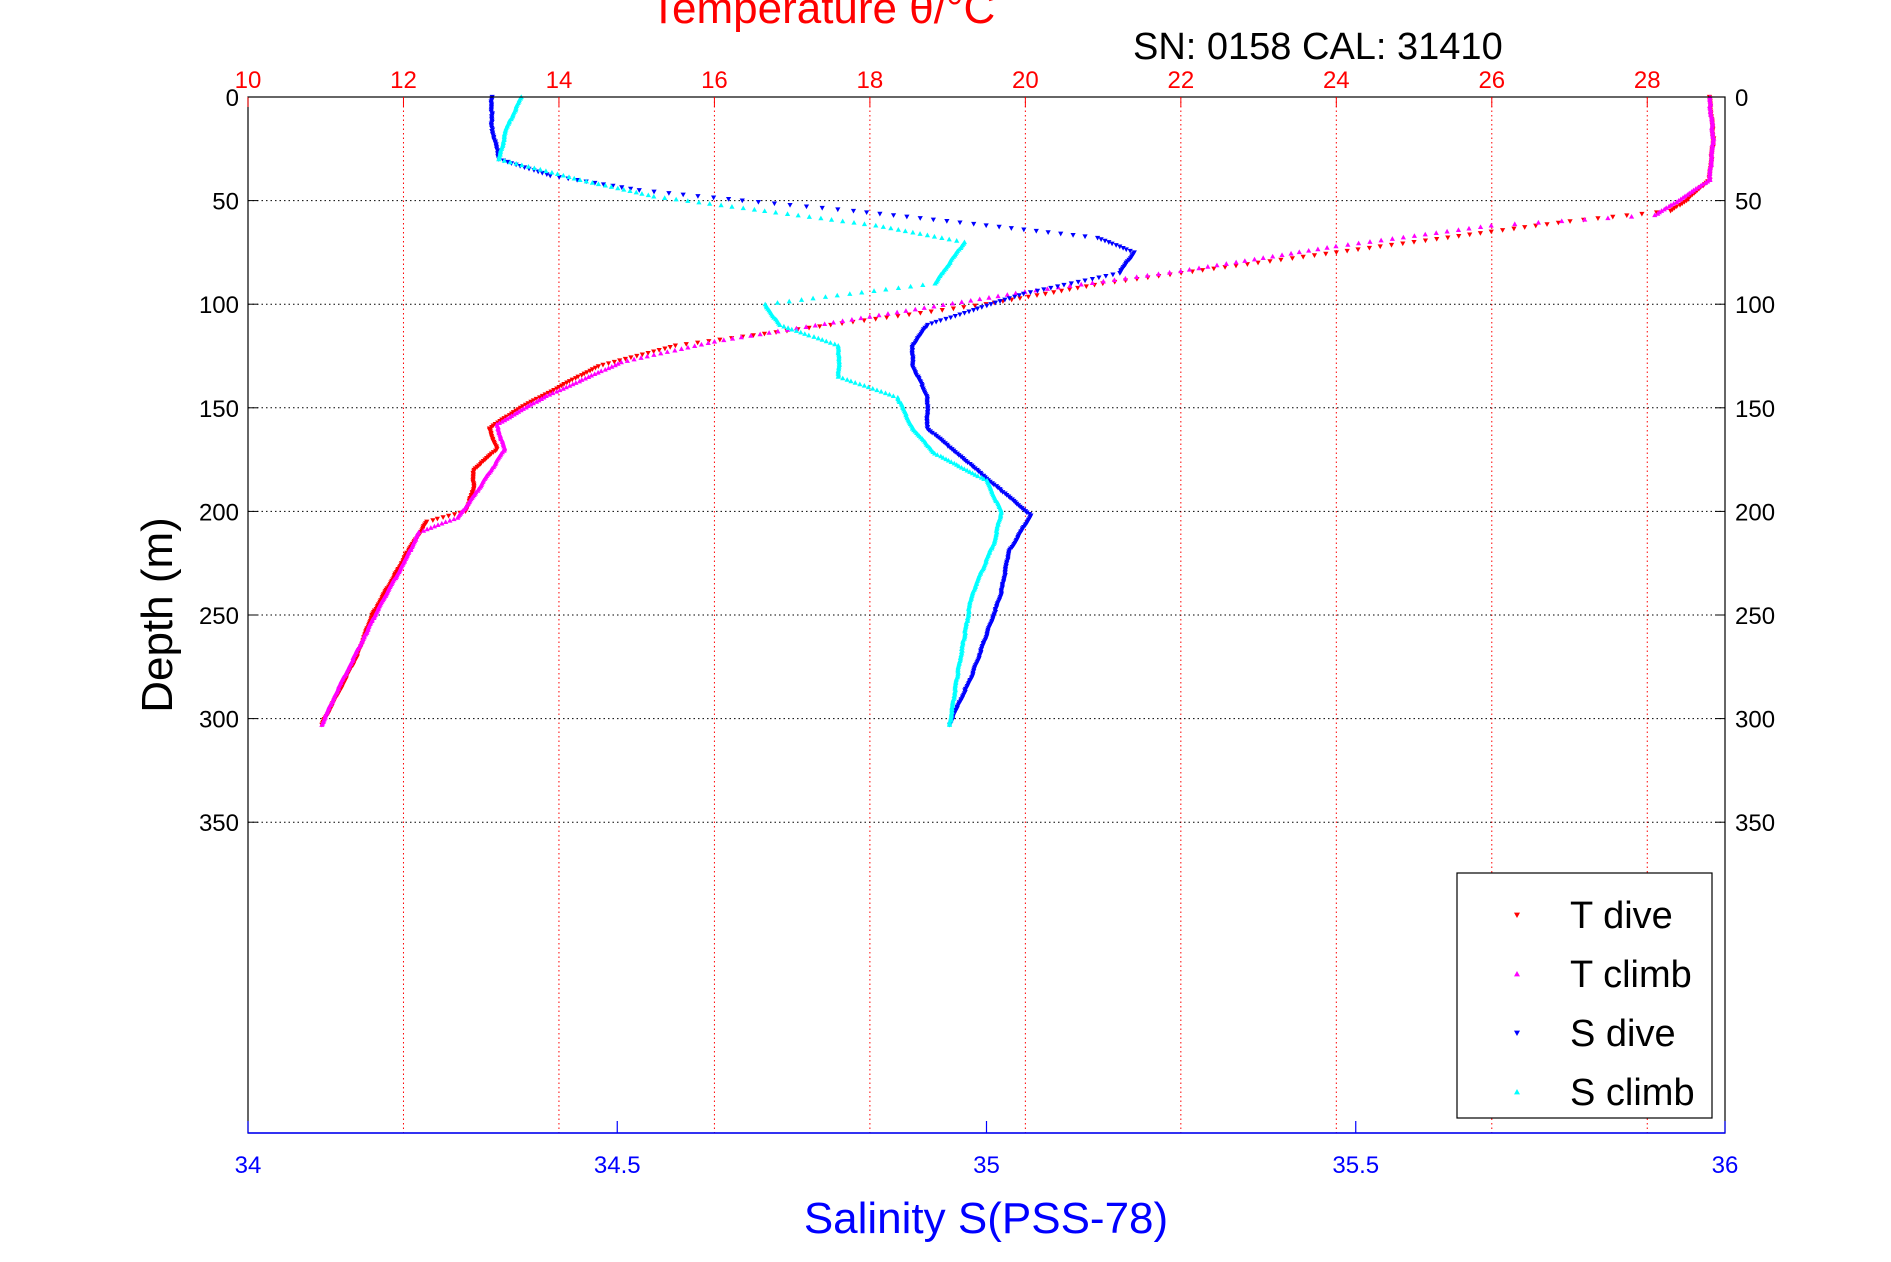 This screenshot has height=1262, width=1891. What do you see at coordinates (248, 1165) in the screenshot?
I see `salinity-tick-label: 34` at bounding box center [248, 1165].